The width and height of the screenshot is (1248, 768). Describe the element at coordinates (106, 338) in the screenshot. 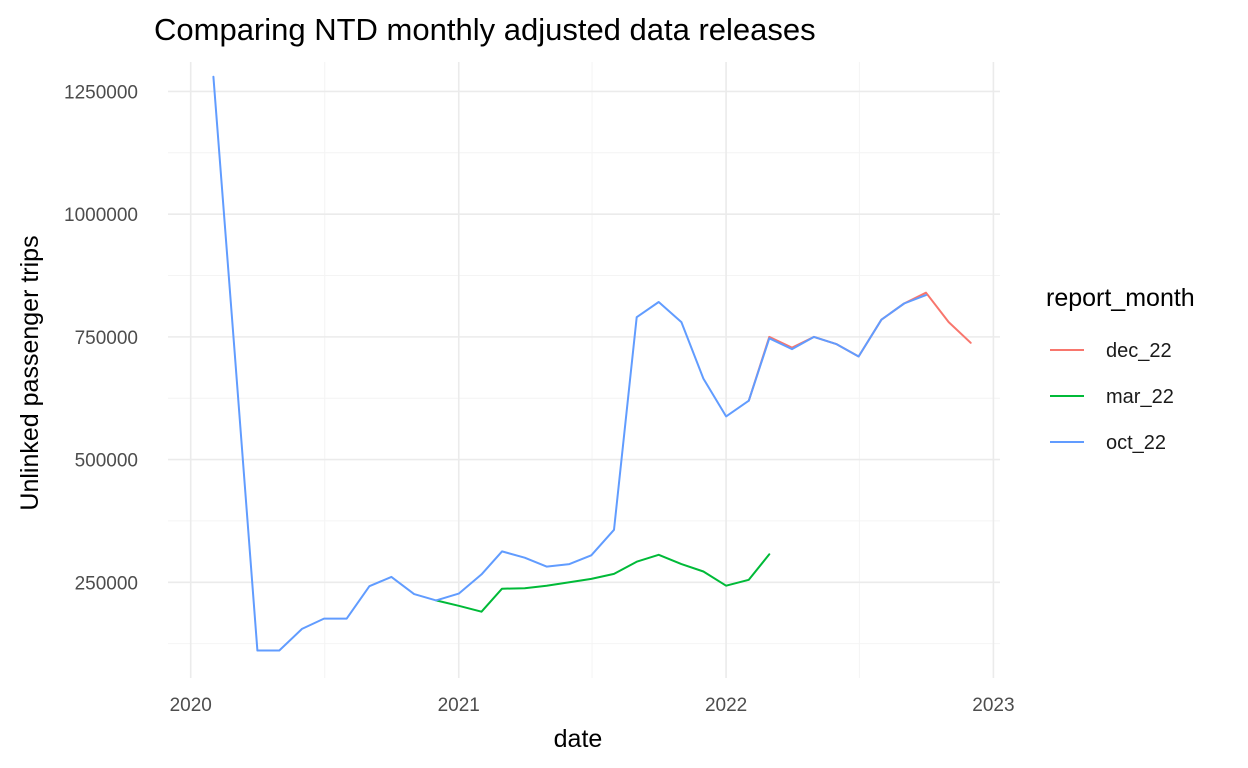

I see `y-tick-label: 750000` at that location.